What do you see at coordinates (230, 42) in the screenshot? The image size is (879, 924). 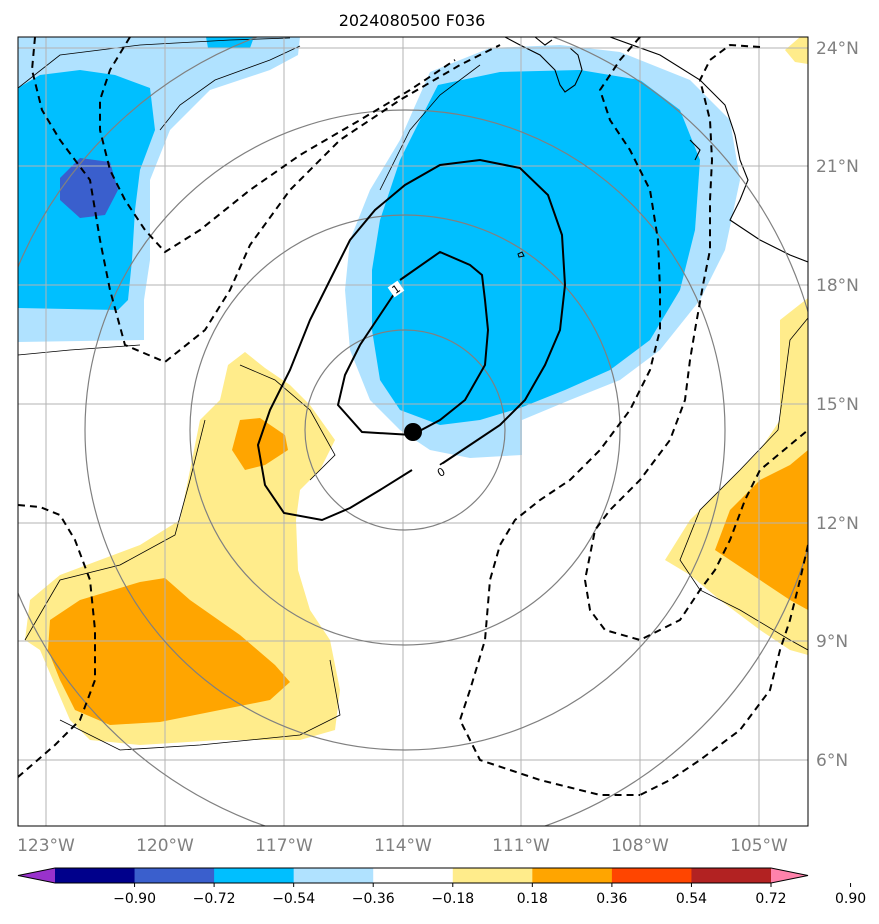 I see `shade-blue-top` at bounding box center [230, 42].